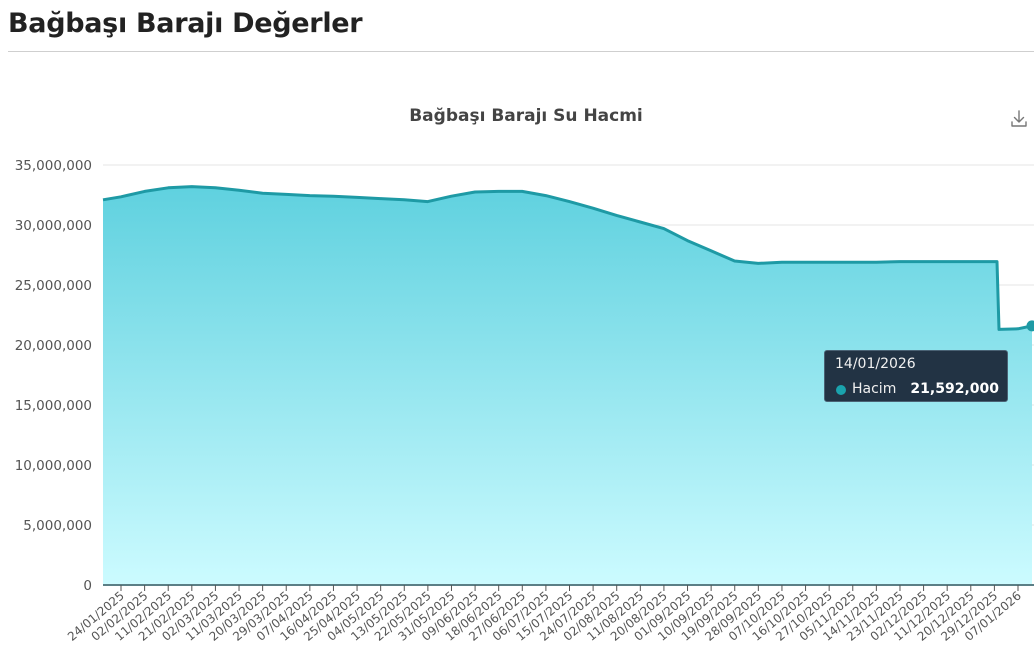  I want to click on tooltip-series-name: Hacim, so click(874, 389).